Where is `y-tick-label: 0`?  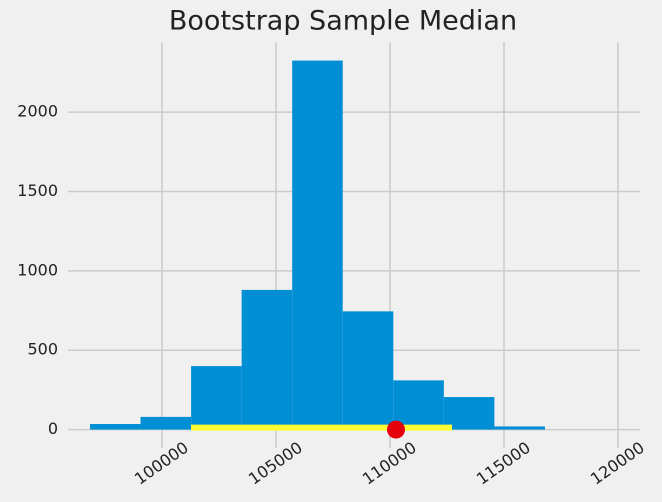
y-tick-label: 0 is located at coordinates (53, 428).